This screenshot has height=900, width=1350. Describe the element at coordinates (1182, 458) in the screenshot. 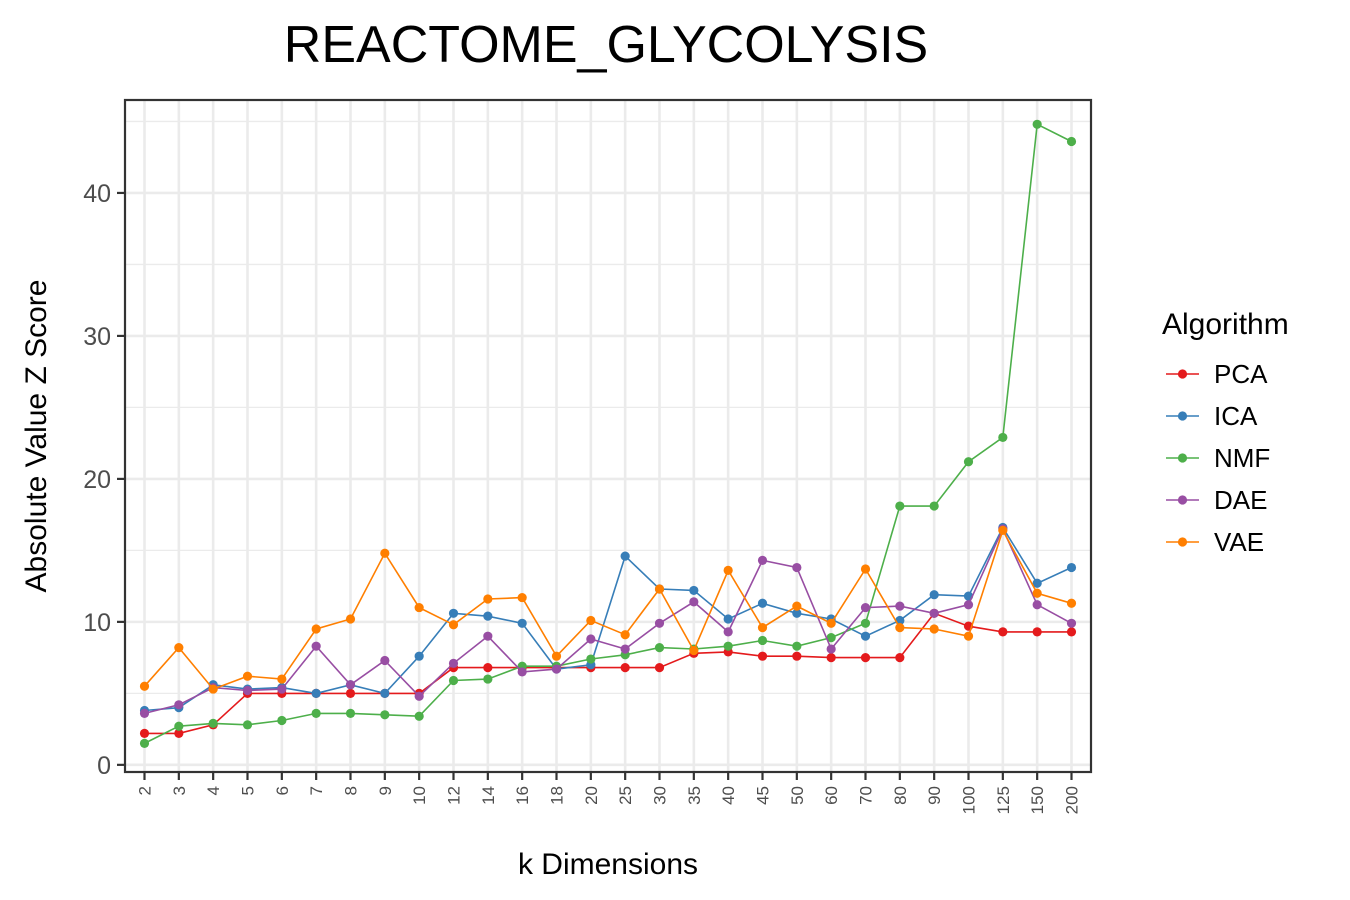

I see `legend-key-point-nmf` at that location.